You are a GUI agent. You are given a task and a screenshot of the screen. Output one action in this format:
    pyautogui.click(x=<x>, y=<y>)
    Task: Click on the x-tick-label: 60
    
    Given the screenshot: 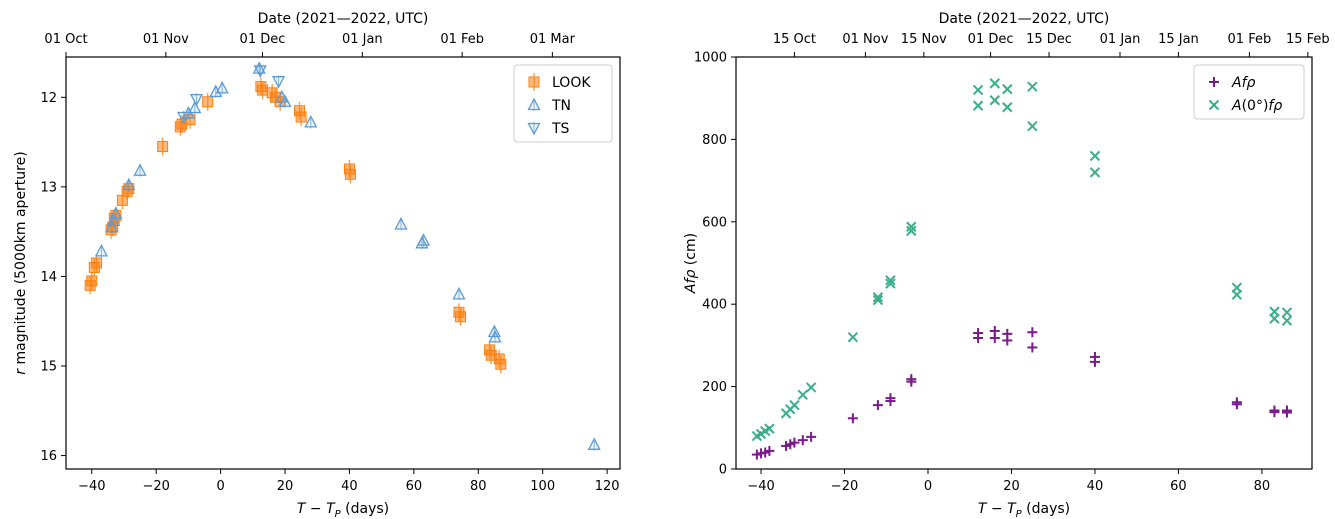 What is the action you would take?
    pyautogui.click(x=414, y=486)
    